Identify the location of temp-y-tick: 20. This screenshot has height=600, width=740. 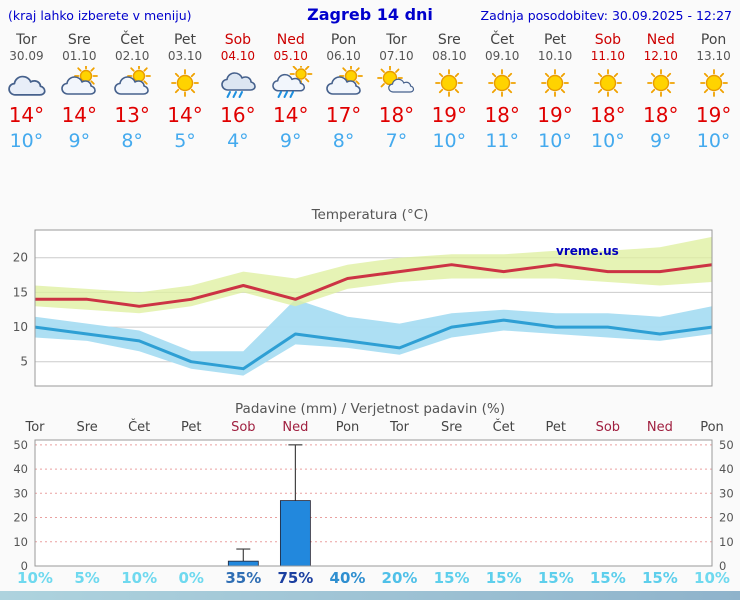
(20, 258).